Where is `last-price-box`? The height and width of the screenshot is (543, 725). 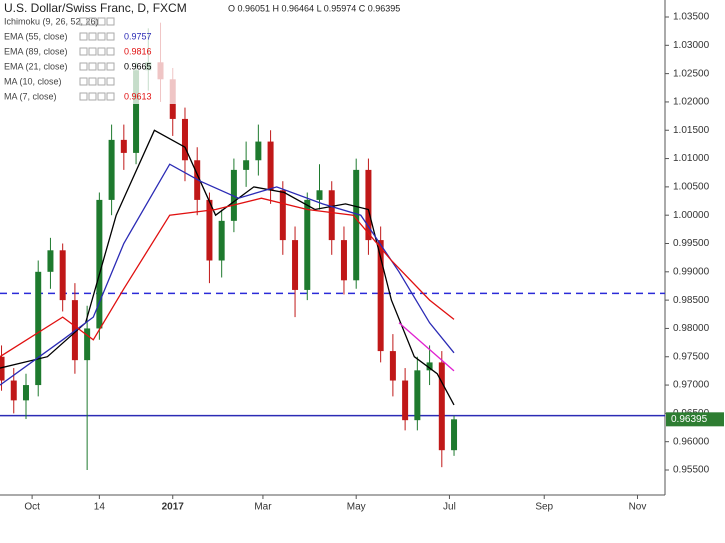
last-price-box is located at coordinates (695, 419).